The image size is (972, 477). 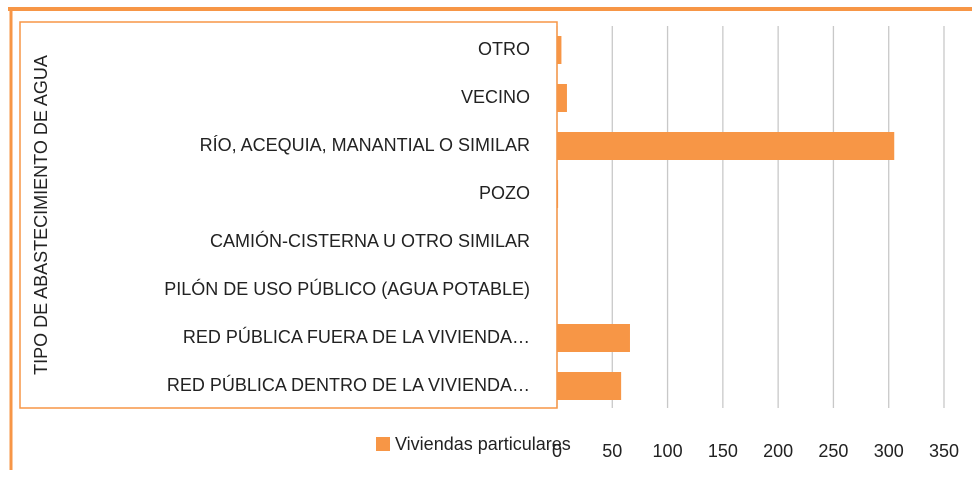 What do you see at coordinates (504, 49) in the screenshot?
I see `y-tick-label: OTRO` at bounding box center [504, 49].